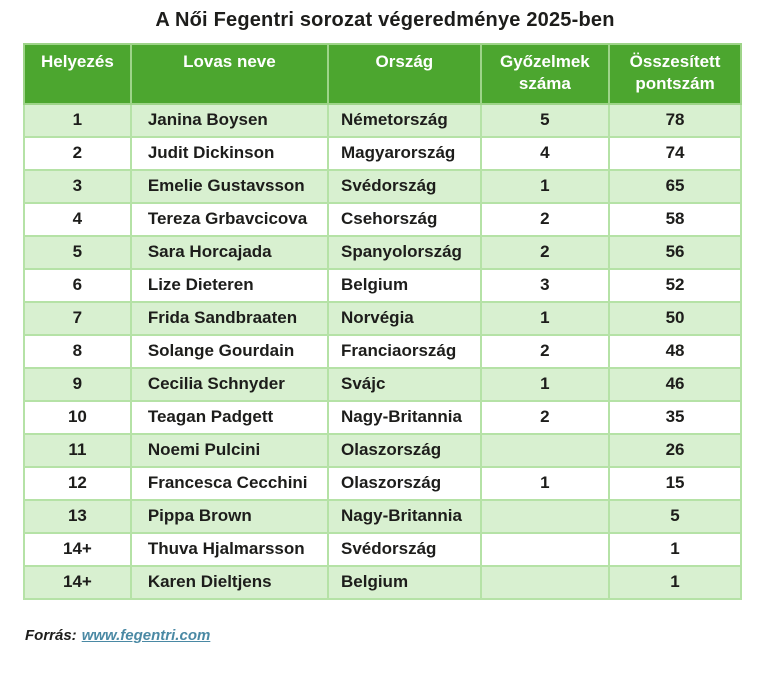 The width and height of the screenshot is (770, 689). What do you see at coordinates (675, 74) in the screenshot?
I see `column-header-osszesitett-pontszam: Összesített pontszám` at bounding box center [675, 74].